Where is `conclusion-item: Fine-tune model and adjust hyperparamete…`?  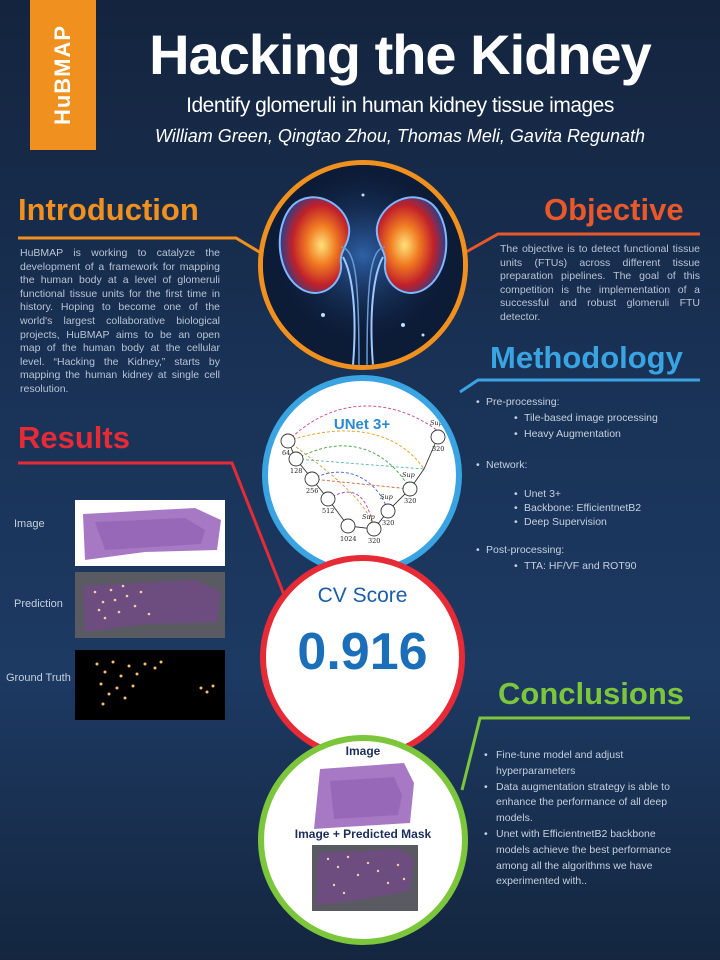 conclusion-item: Fine-tune model and adjust hyperparamete… is located at coordinates (584, 764).